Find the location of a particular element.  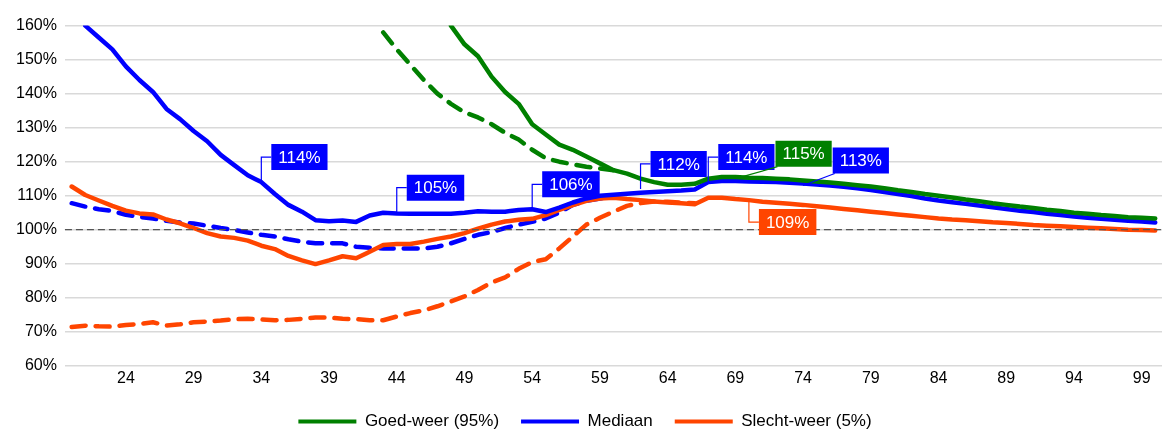

y-tick-label: 80% is located at coordinates (40, 297).